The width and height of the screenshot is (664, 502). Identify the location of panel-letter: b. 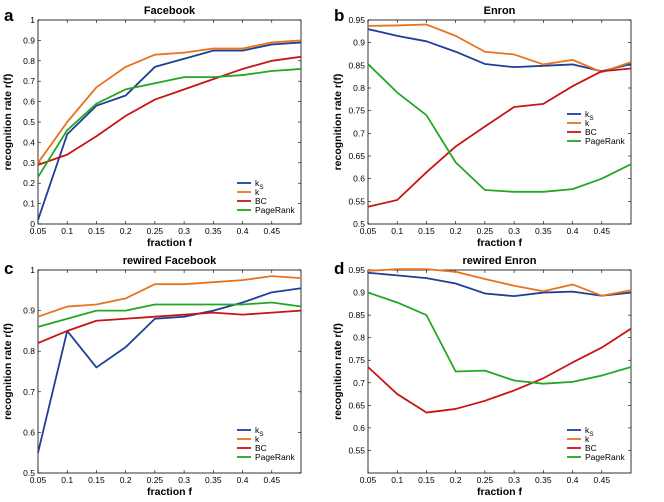
(339, 15).